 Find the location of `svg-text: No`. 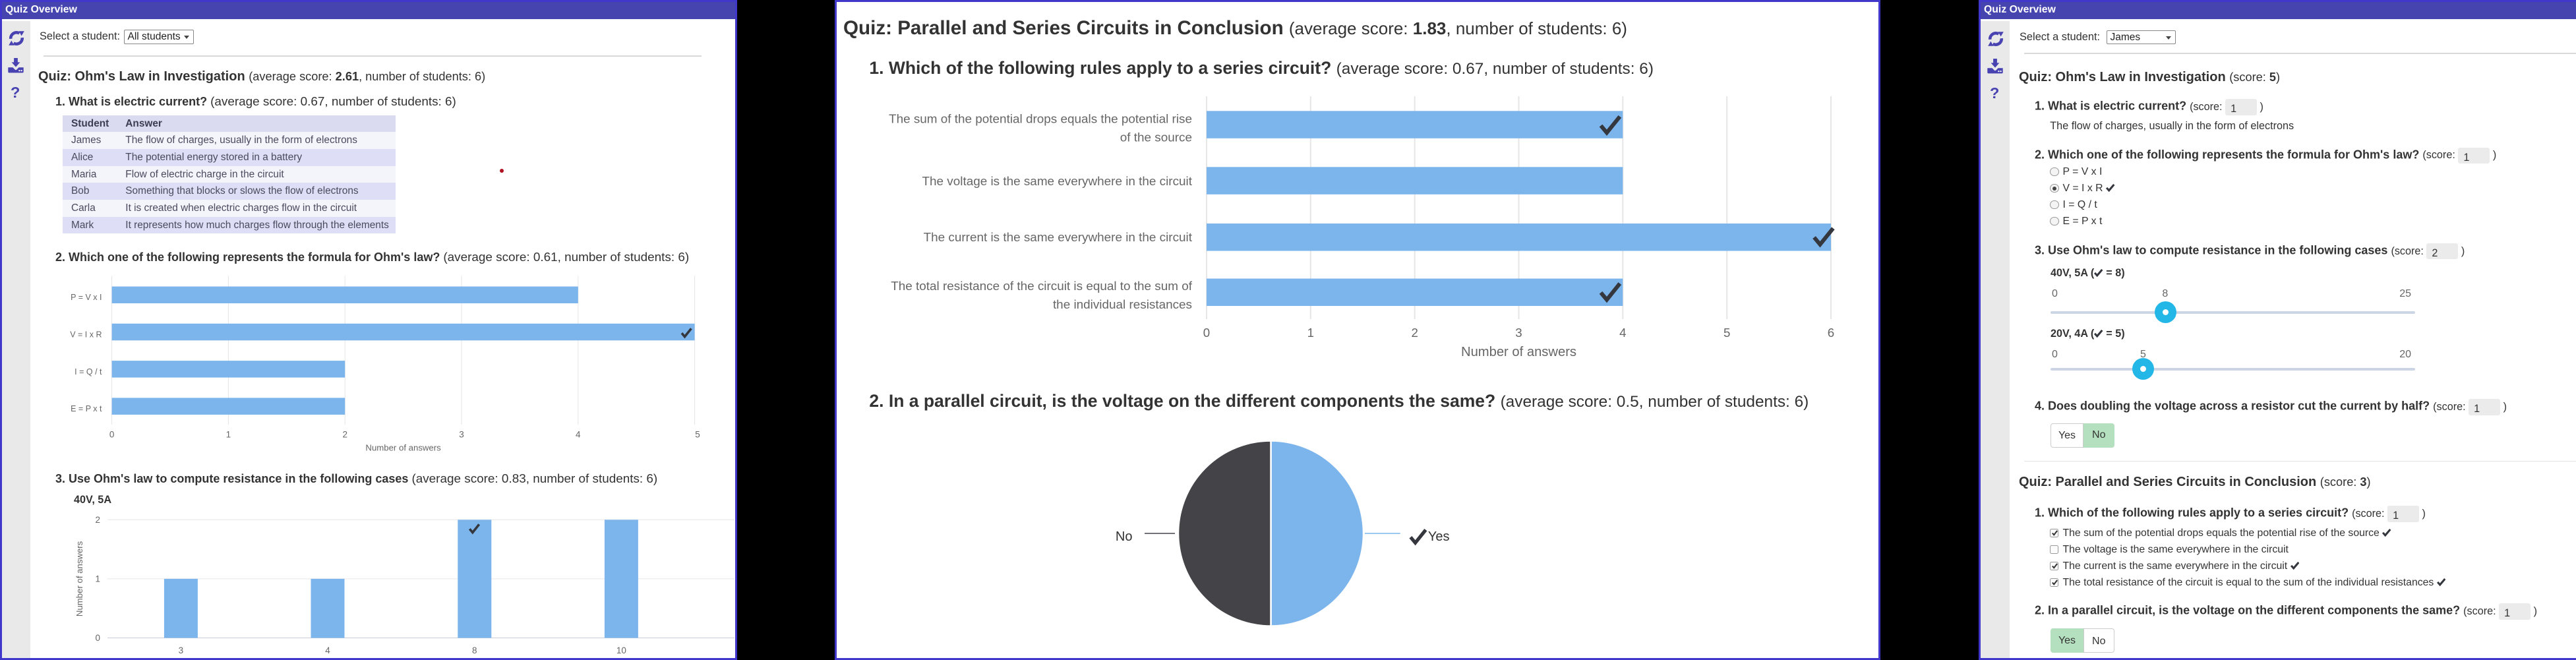

svg-text: No is located at coordinates (1124, 536).